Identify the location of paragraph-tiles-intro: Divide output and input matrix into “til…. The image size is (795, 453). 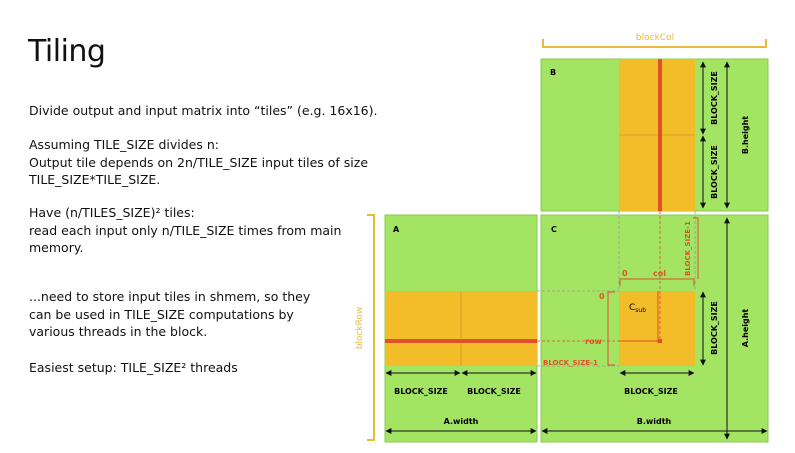
(203, 111).